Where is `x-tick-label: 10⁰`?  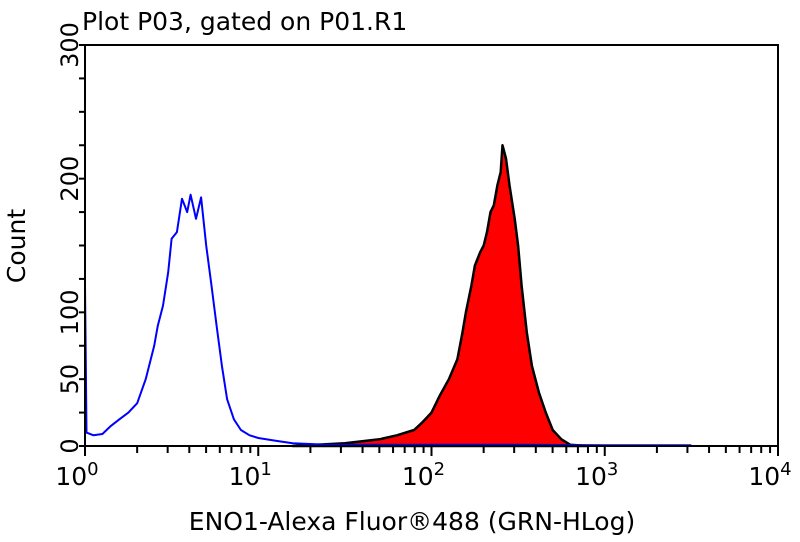 x-tick-label: 10⁰ is located at coordinates (76, 475).